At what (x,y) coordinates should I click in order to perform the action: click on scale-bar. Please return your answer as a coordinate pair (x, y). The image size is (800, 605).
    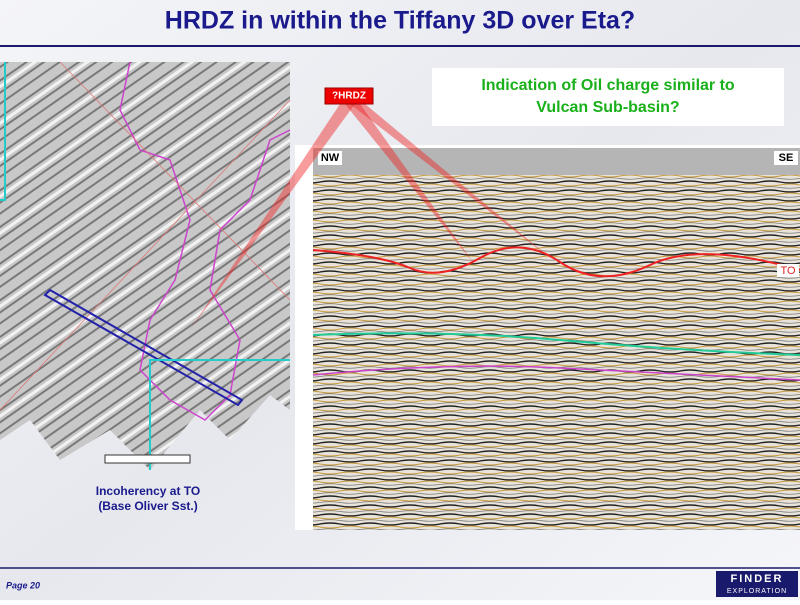
    Looking at the image, I should click on (147, 459).